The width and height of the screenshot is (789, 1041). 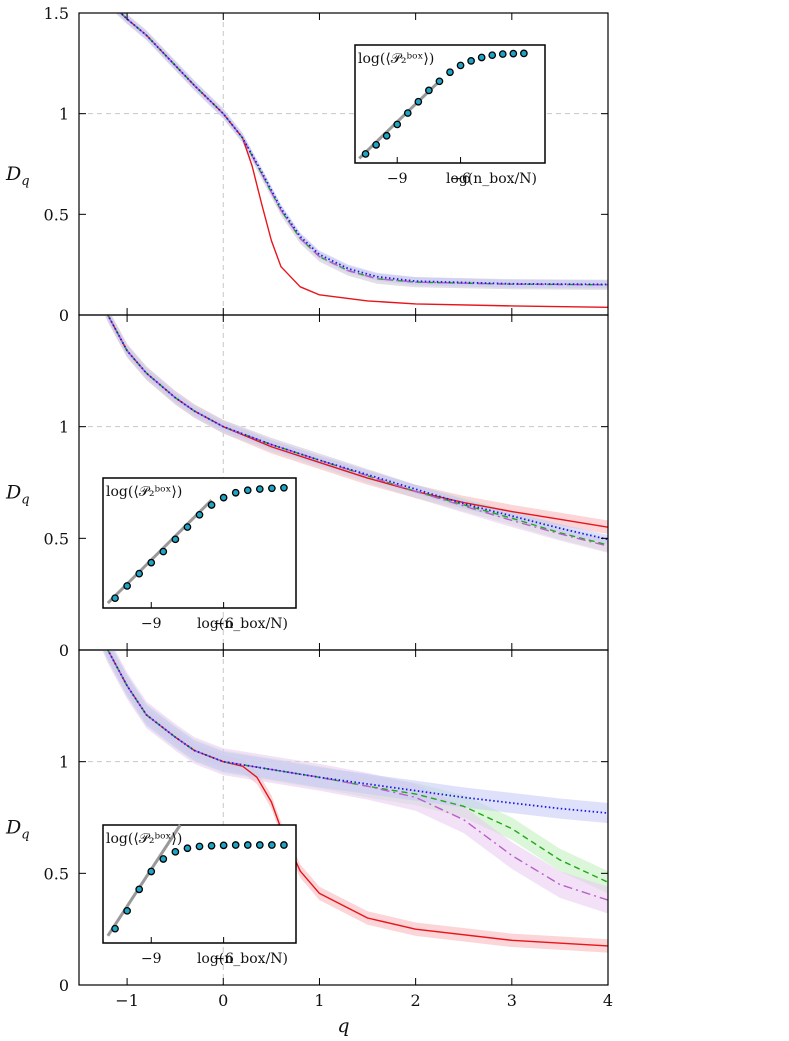 I want to click on x-axis-label: q, so click(x=343, y=1026).